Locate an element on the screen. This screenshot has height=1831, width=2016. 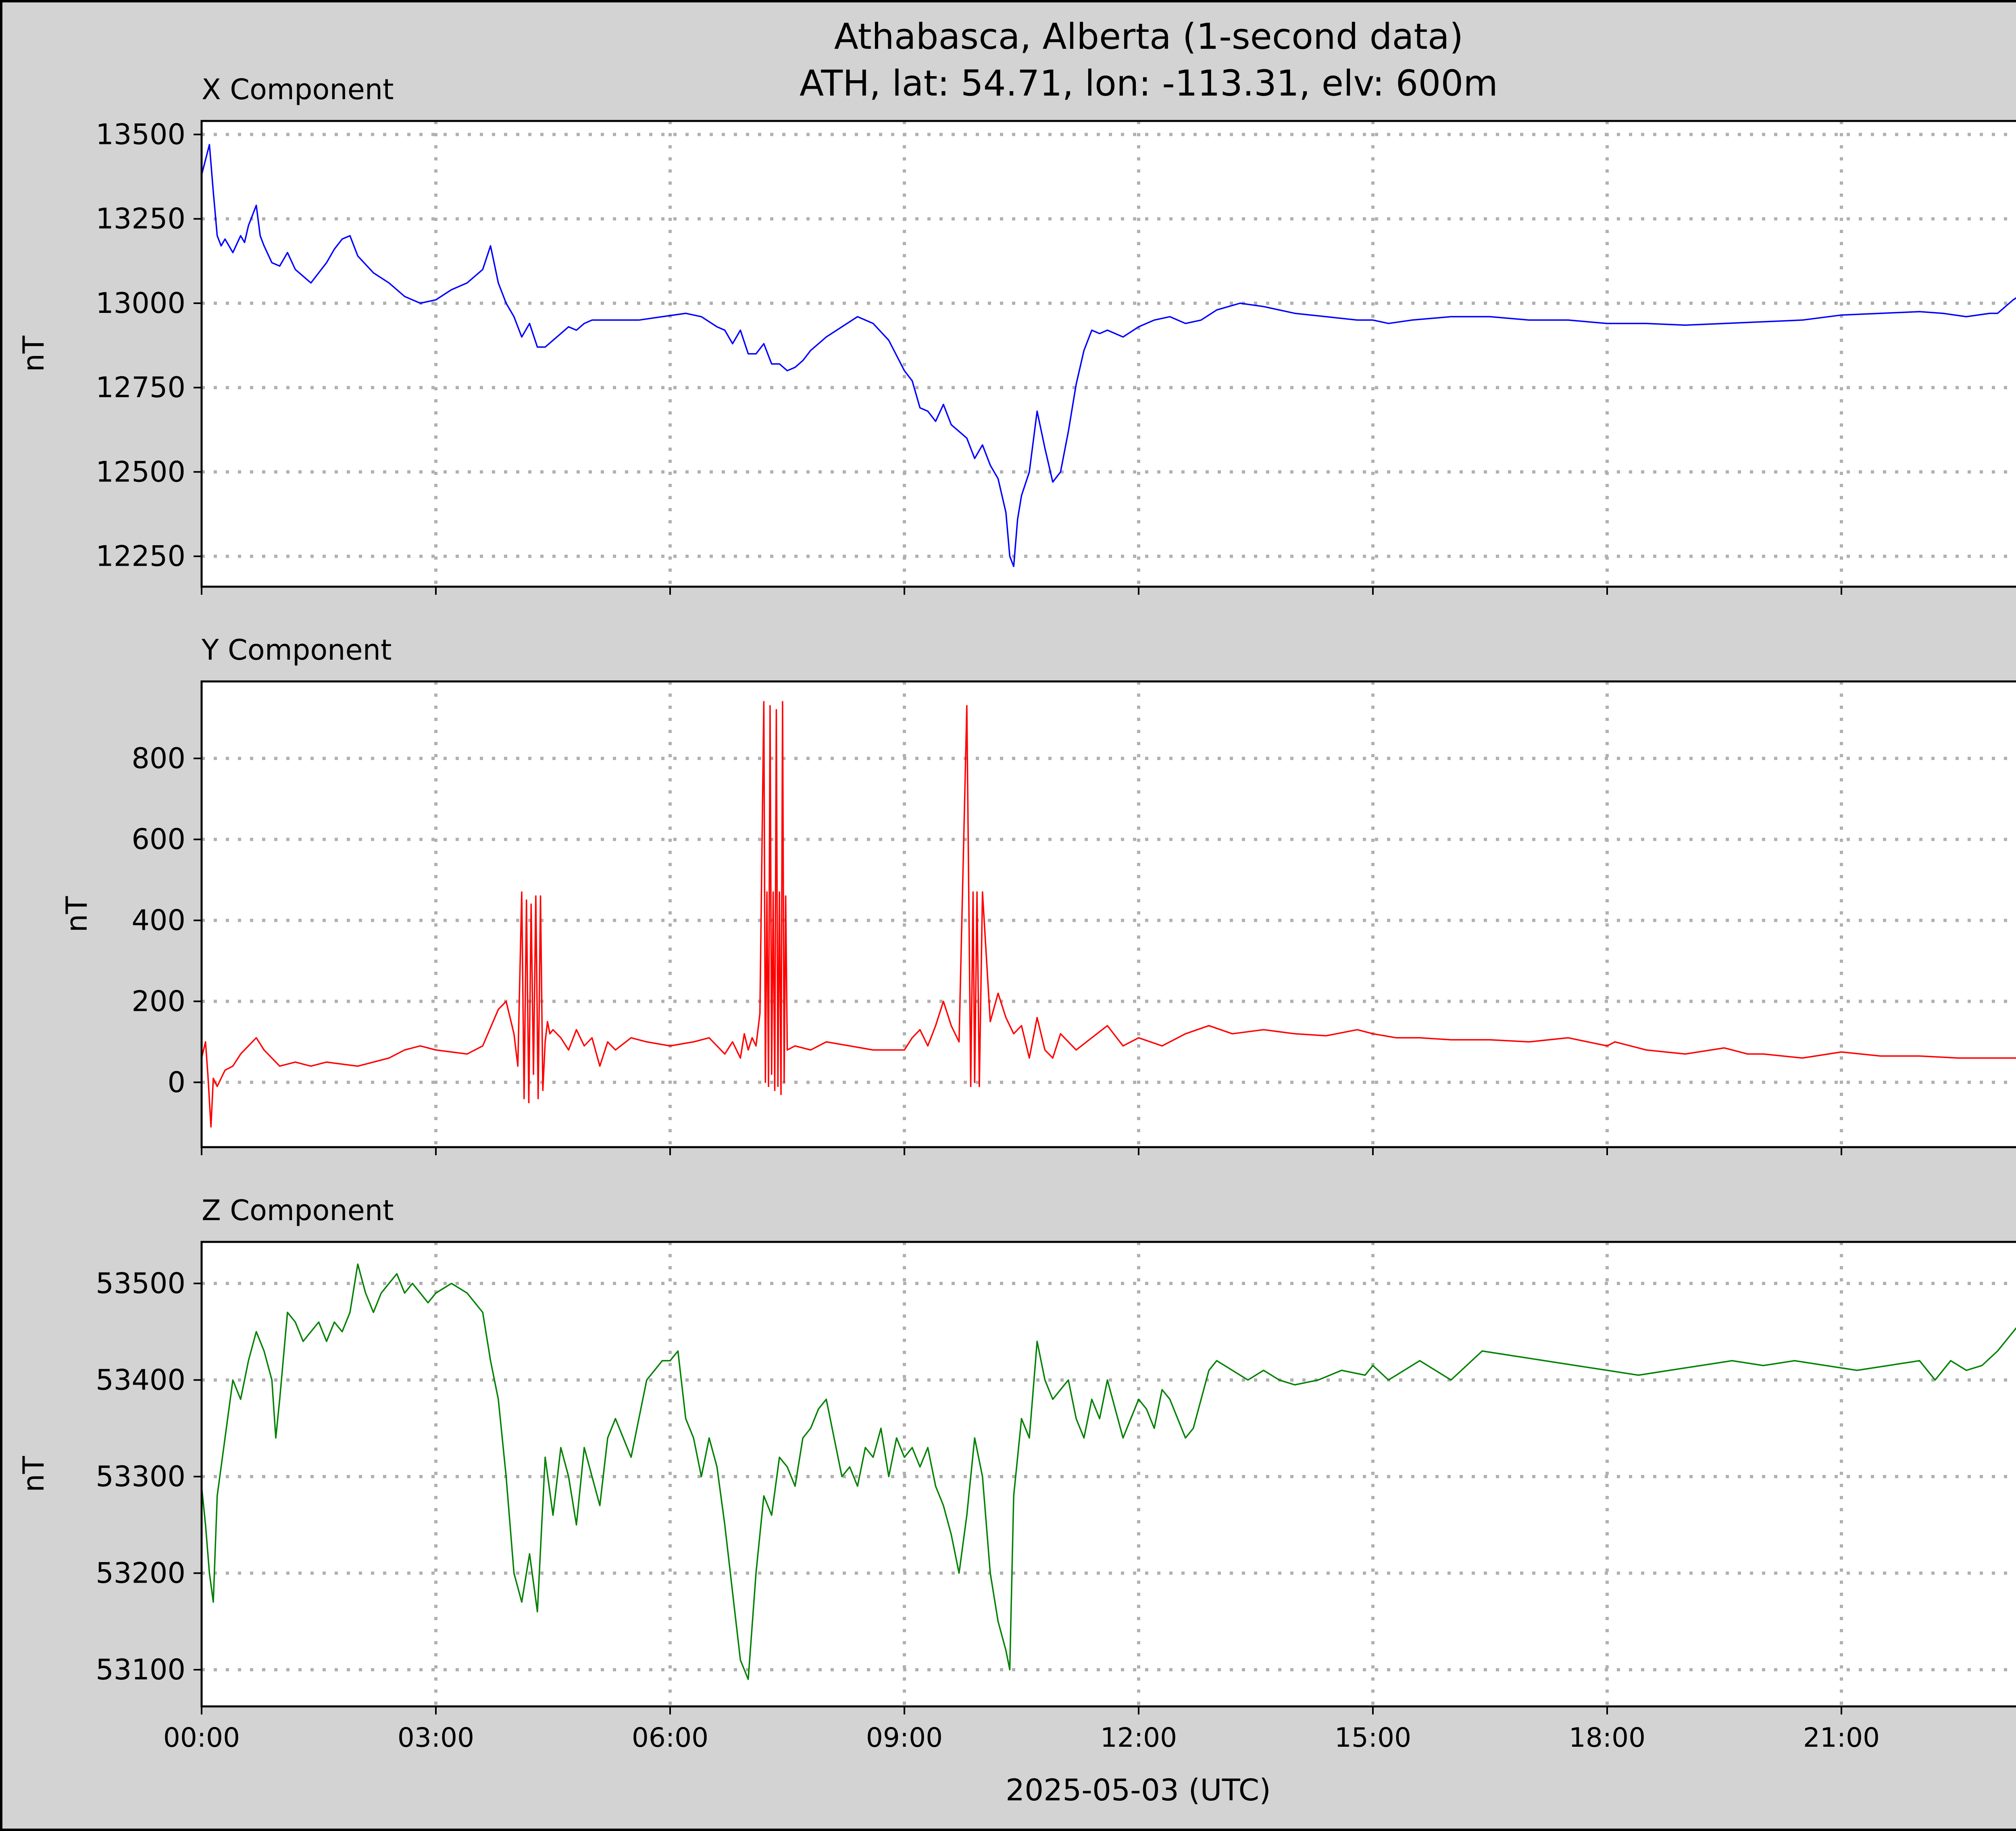
y-y-tick-label: 600 is located at coordinates (158, 839).